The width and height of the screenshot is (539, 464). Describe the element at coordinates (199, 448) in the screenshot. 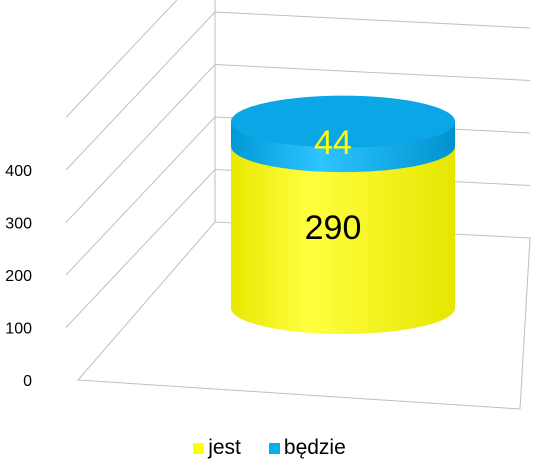

I see `legend-swatch-jest` at that location.